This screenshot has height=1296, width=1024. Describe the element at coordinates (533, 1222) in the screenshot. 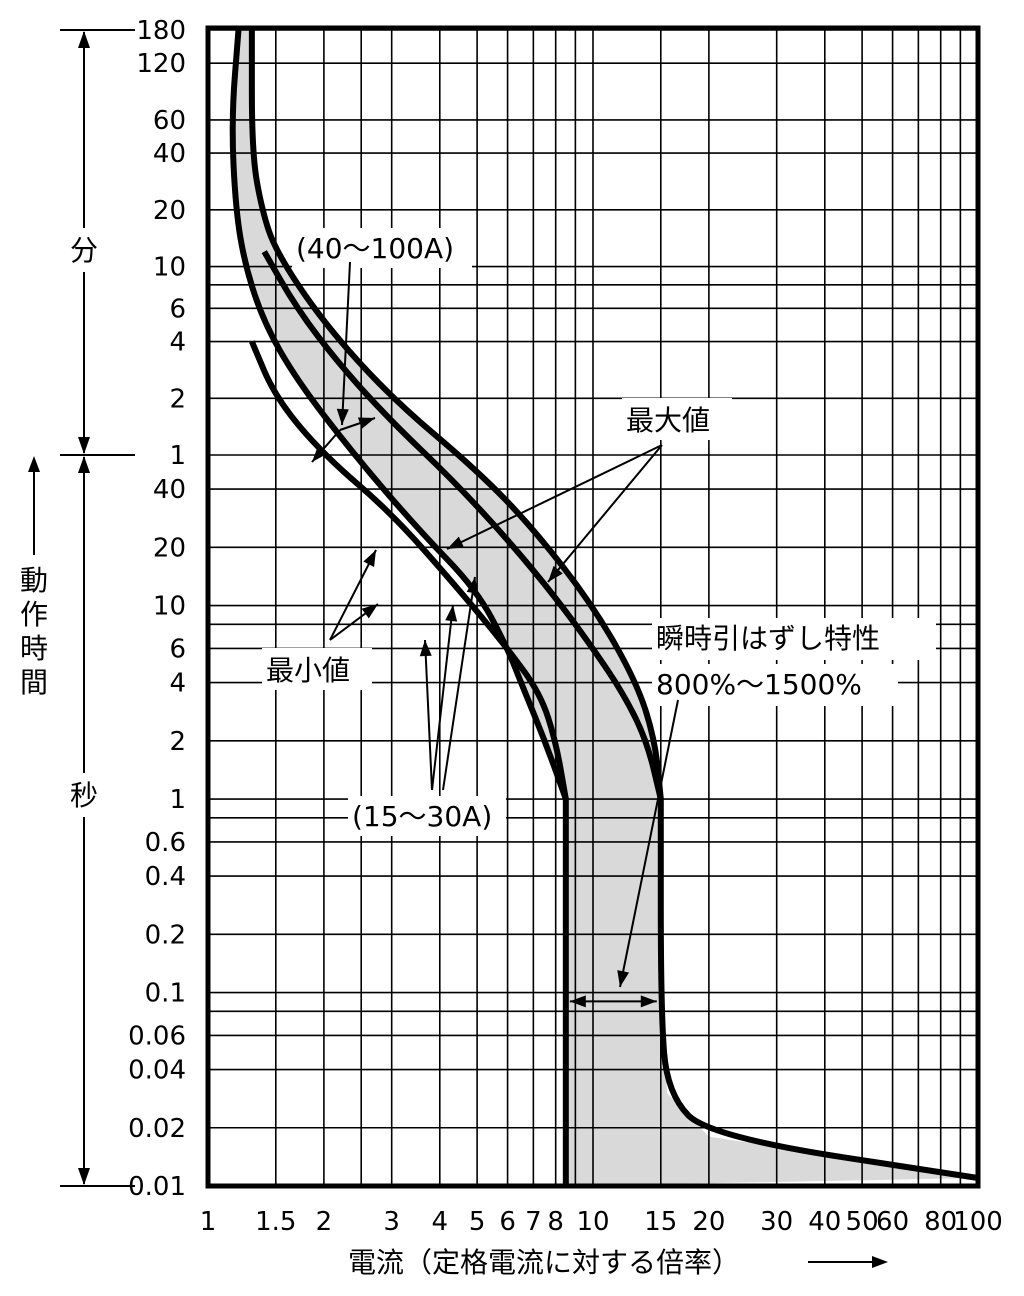

I see `x-tick-label: 7` at that location.